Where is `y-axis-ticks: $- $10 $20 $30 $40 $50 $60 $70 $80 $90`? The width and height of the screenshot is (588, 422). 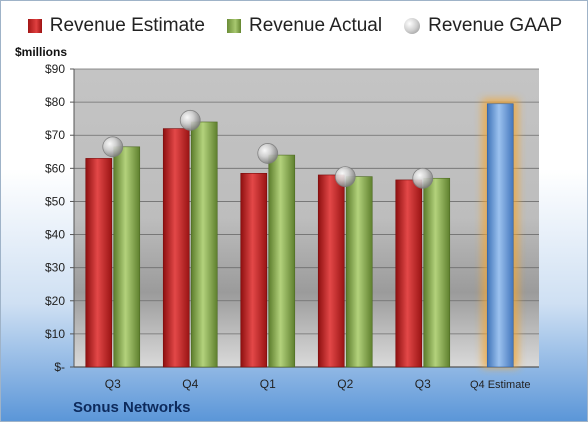
y-axis-ticks: $- $10 $20 $30 $40 $50 $60 $70 $80 $90 is located at coordinates (60, 218).